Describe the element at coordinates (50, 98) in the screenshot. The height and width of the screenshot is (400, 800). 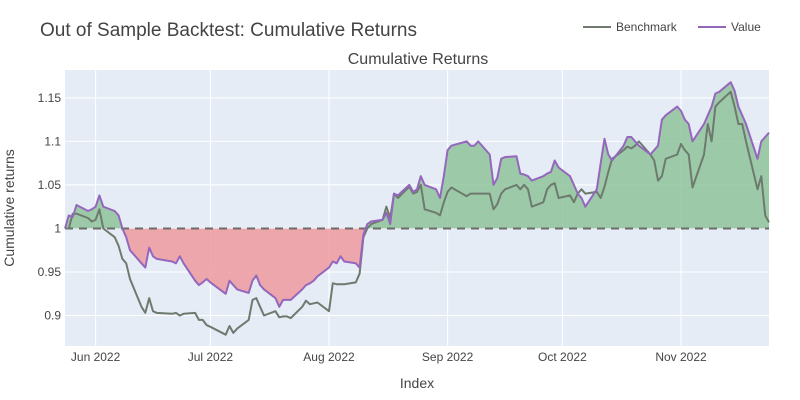
I see `y-tick-label: 1.15` at that location.